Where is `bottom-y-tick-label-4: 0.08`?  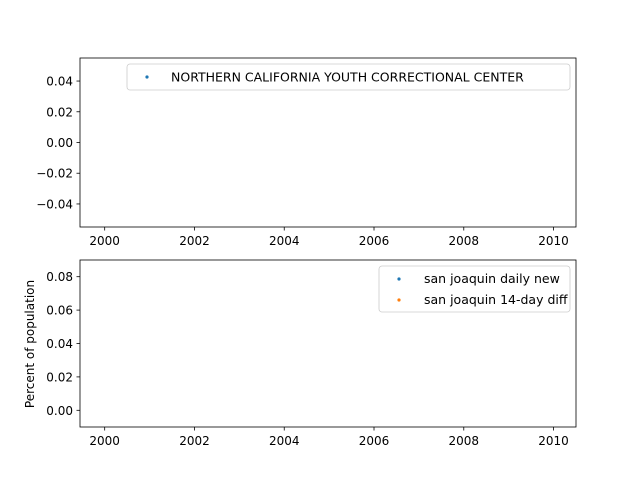
bottom-y-tick-label-4: 0.08 is located at coordinates (59, 277).